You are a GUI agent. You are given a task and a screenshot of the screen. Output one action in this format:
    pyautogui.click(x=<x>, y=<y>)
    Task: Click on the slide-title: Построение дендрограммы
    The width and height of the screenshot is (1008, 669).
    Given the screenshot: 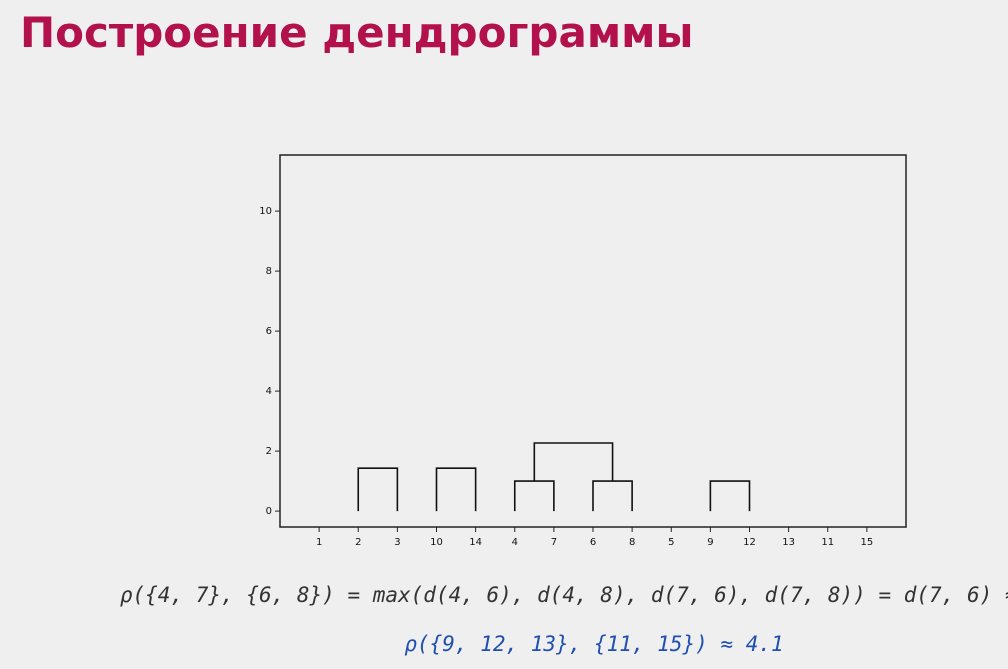 What is the action you would take?
    pyautogui.click(x=357, y=32)
    